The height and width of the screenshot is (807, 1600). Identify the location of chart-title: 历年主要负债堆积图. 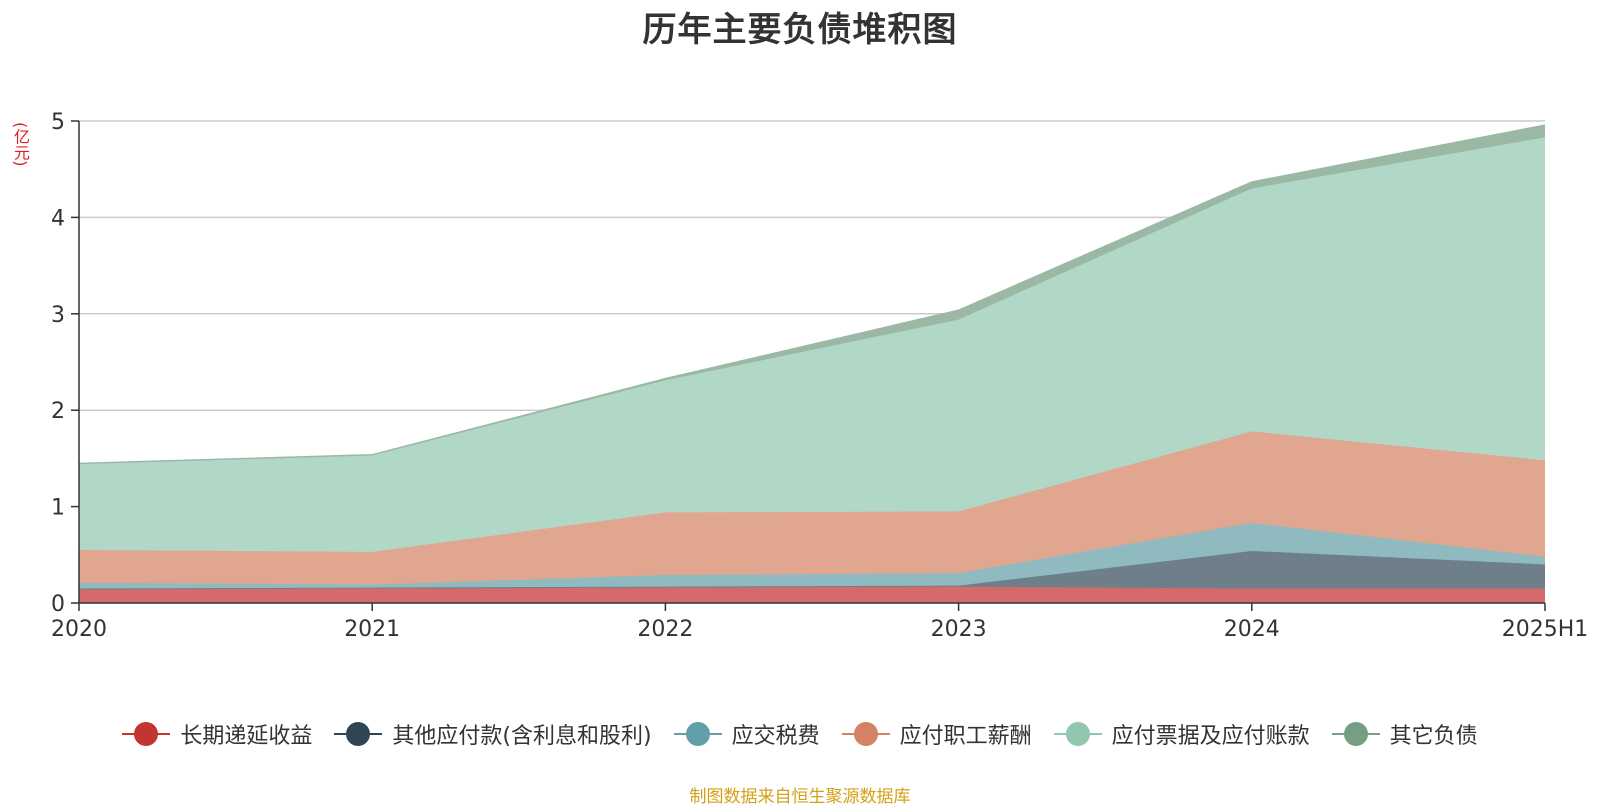
(800, 30).